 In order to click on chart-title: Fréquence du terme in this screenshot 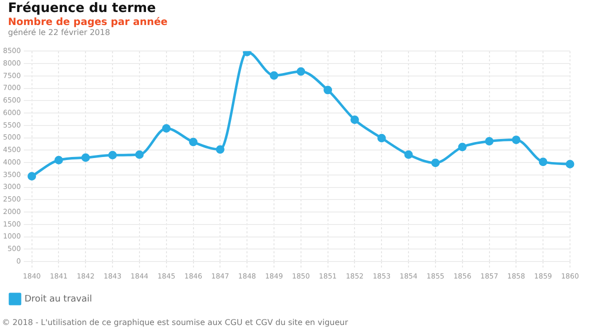, I will do `click(82, 9)`.